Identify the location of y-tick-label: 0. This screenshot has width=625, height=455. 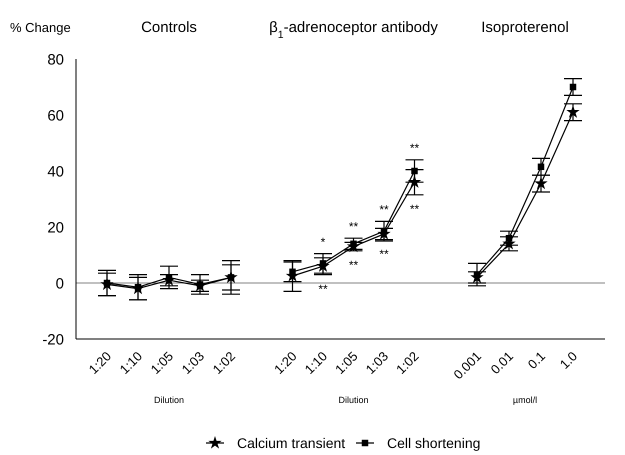
(60, 283).